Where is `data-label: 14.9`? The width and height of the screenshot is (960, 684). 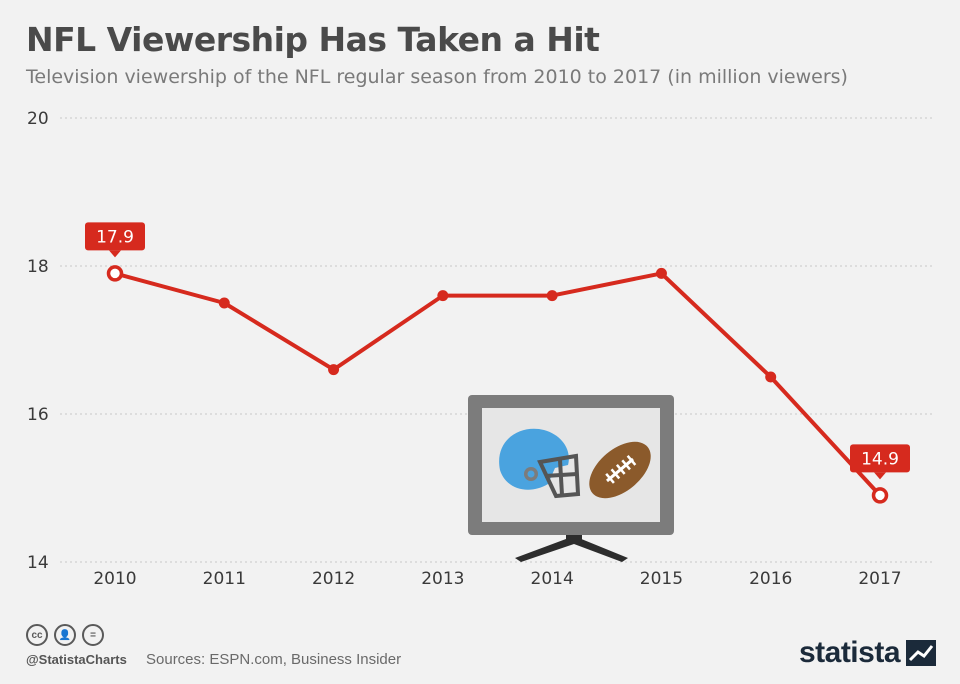
data-label: 14.9 is located at coordinates (880, 462).